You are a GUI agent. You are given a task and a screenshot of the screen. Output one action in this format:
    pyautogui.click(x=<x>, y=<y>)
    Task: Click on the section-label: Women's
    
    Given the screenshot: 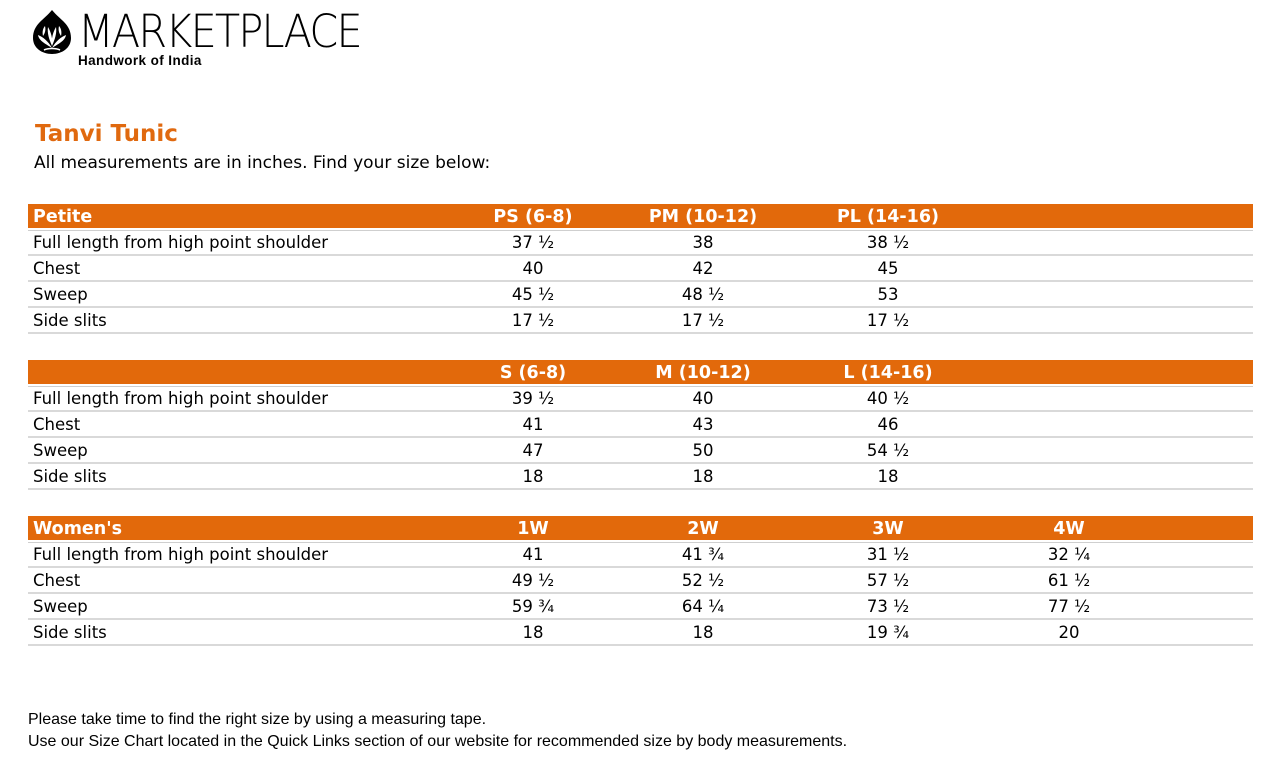 What is the action you would take?
    pyautogui.click(x=78, y=529)
    